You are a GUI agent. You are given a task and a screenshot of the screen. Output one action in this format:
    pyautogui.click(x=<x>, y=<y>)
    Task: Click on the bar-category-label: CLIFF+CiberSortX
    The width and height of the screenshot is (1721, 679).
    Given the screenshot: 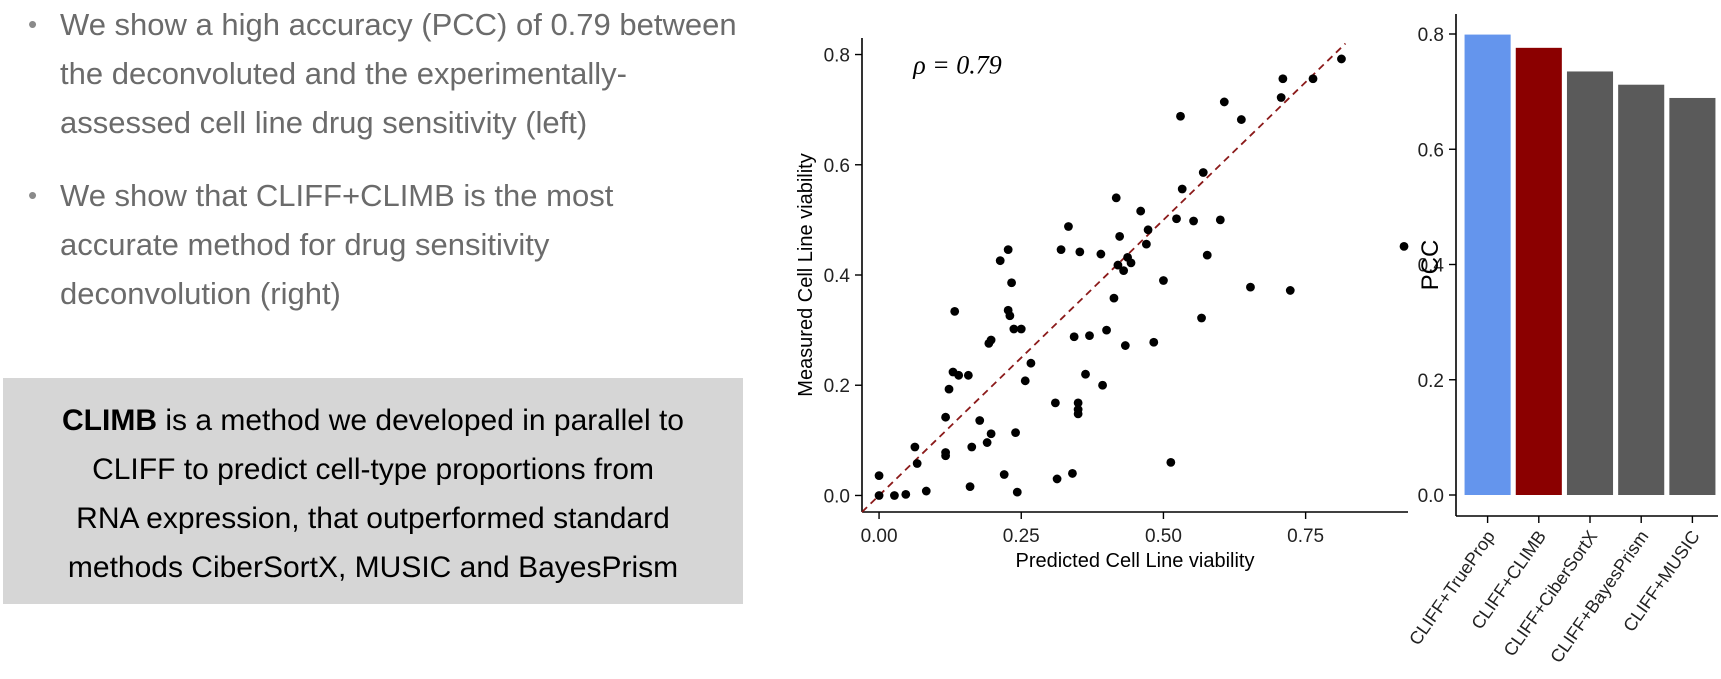 What is the action you would take?
    pyautogui.click(x=1551, y=593)
    